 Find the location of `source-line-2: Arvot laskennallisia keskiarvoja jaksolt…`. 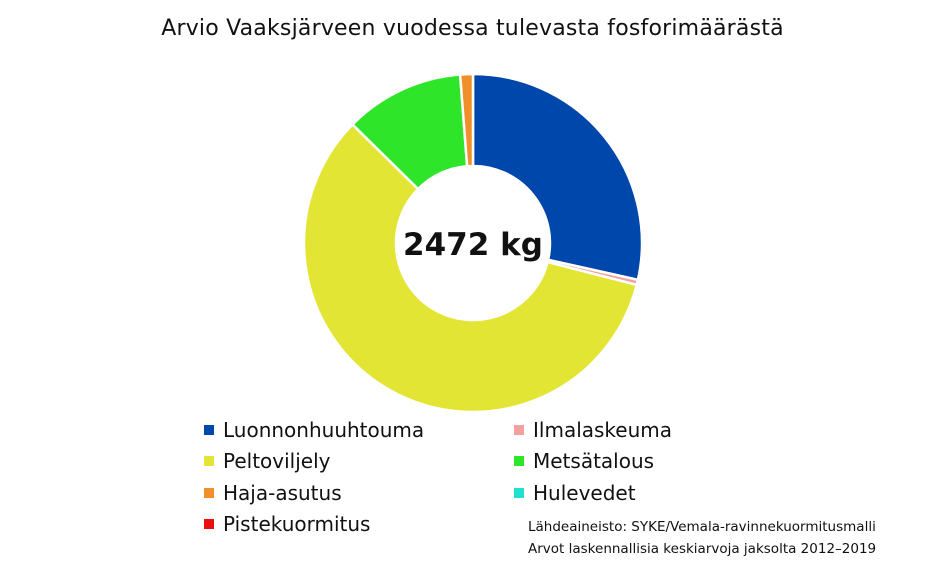

source-line-2: Arvot laskennallisia keskiarvoja jaksolt… is located at coordinates (702, 549).